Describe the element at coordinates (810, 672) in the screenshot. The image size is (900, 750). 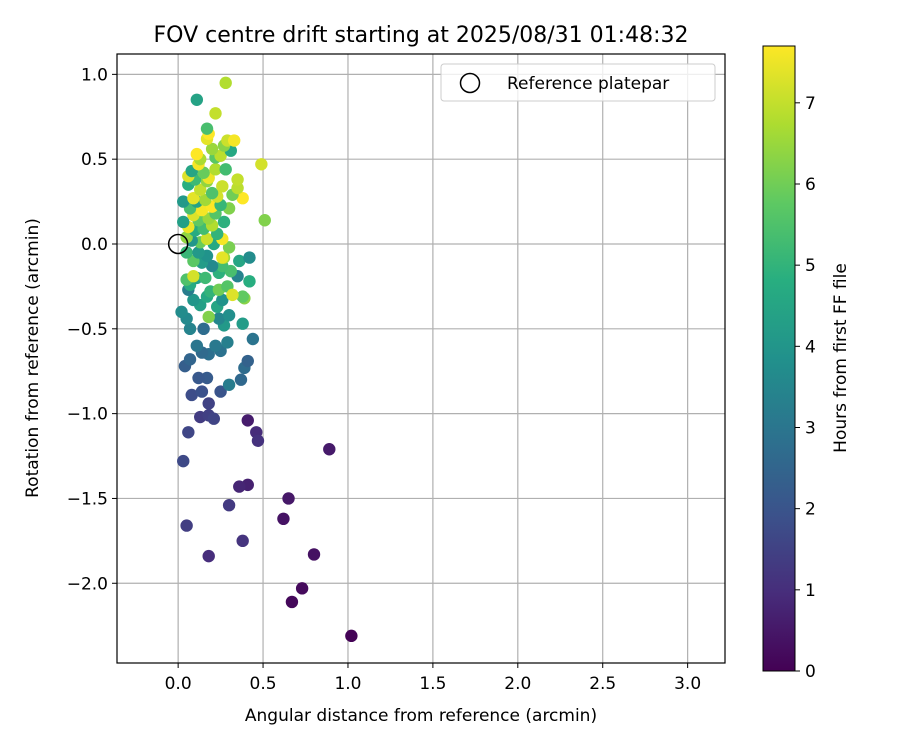
I see `colorbar-tick-label: 0` at that location.